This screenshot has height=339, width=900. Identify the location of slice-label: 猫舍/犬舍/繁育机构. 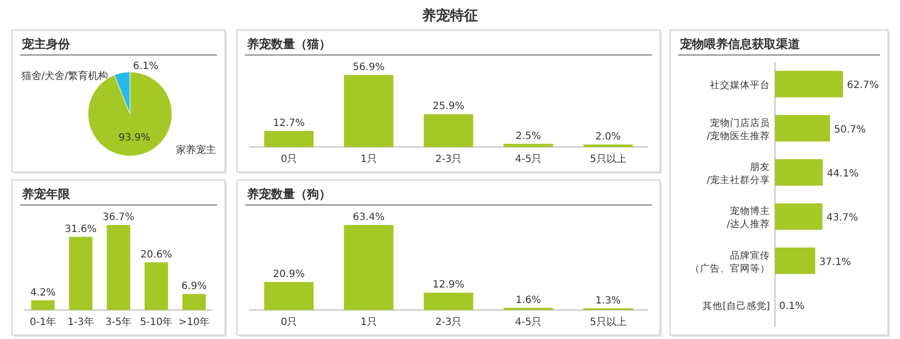
(64, 76).